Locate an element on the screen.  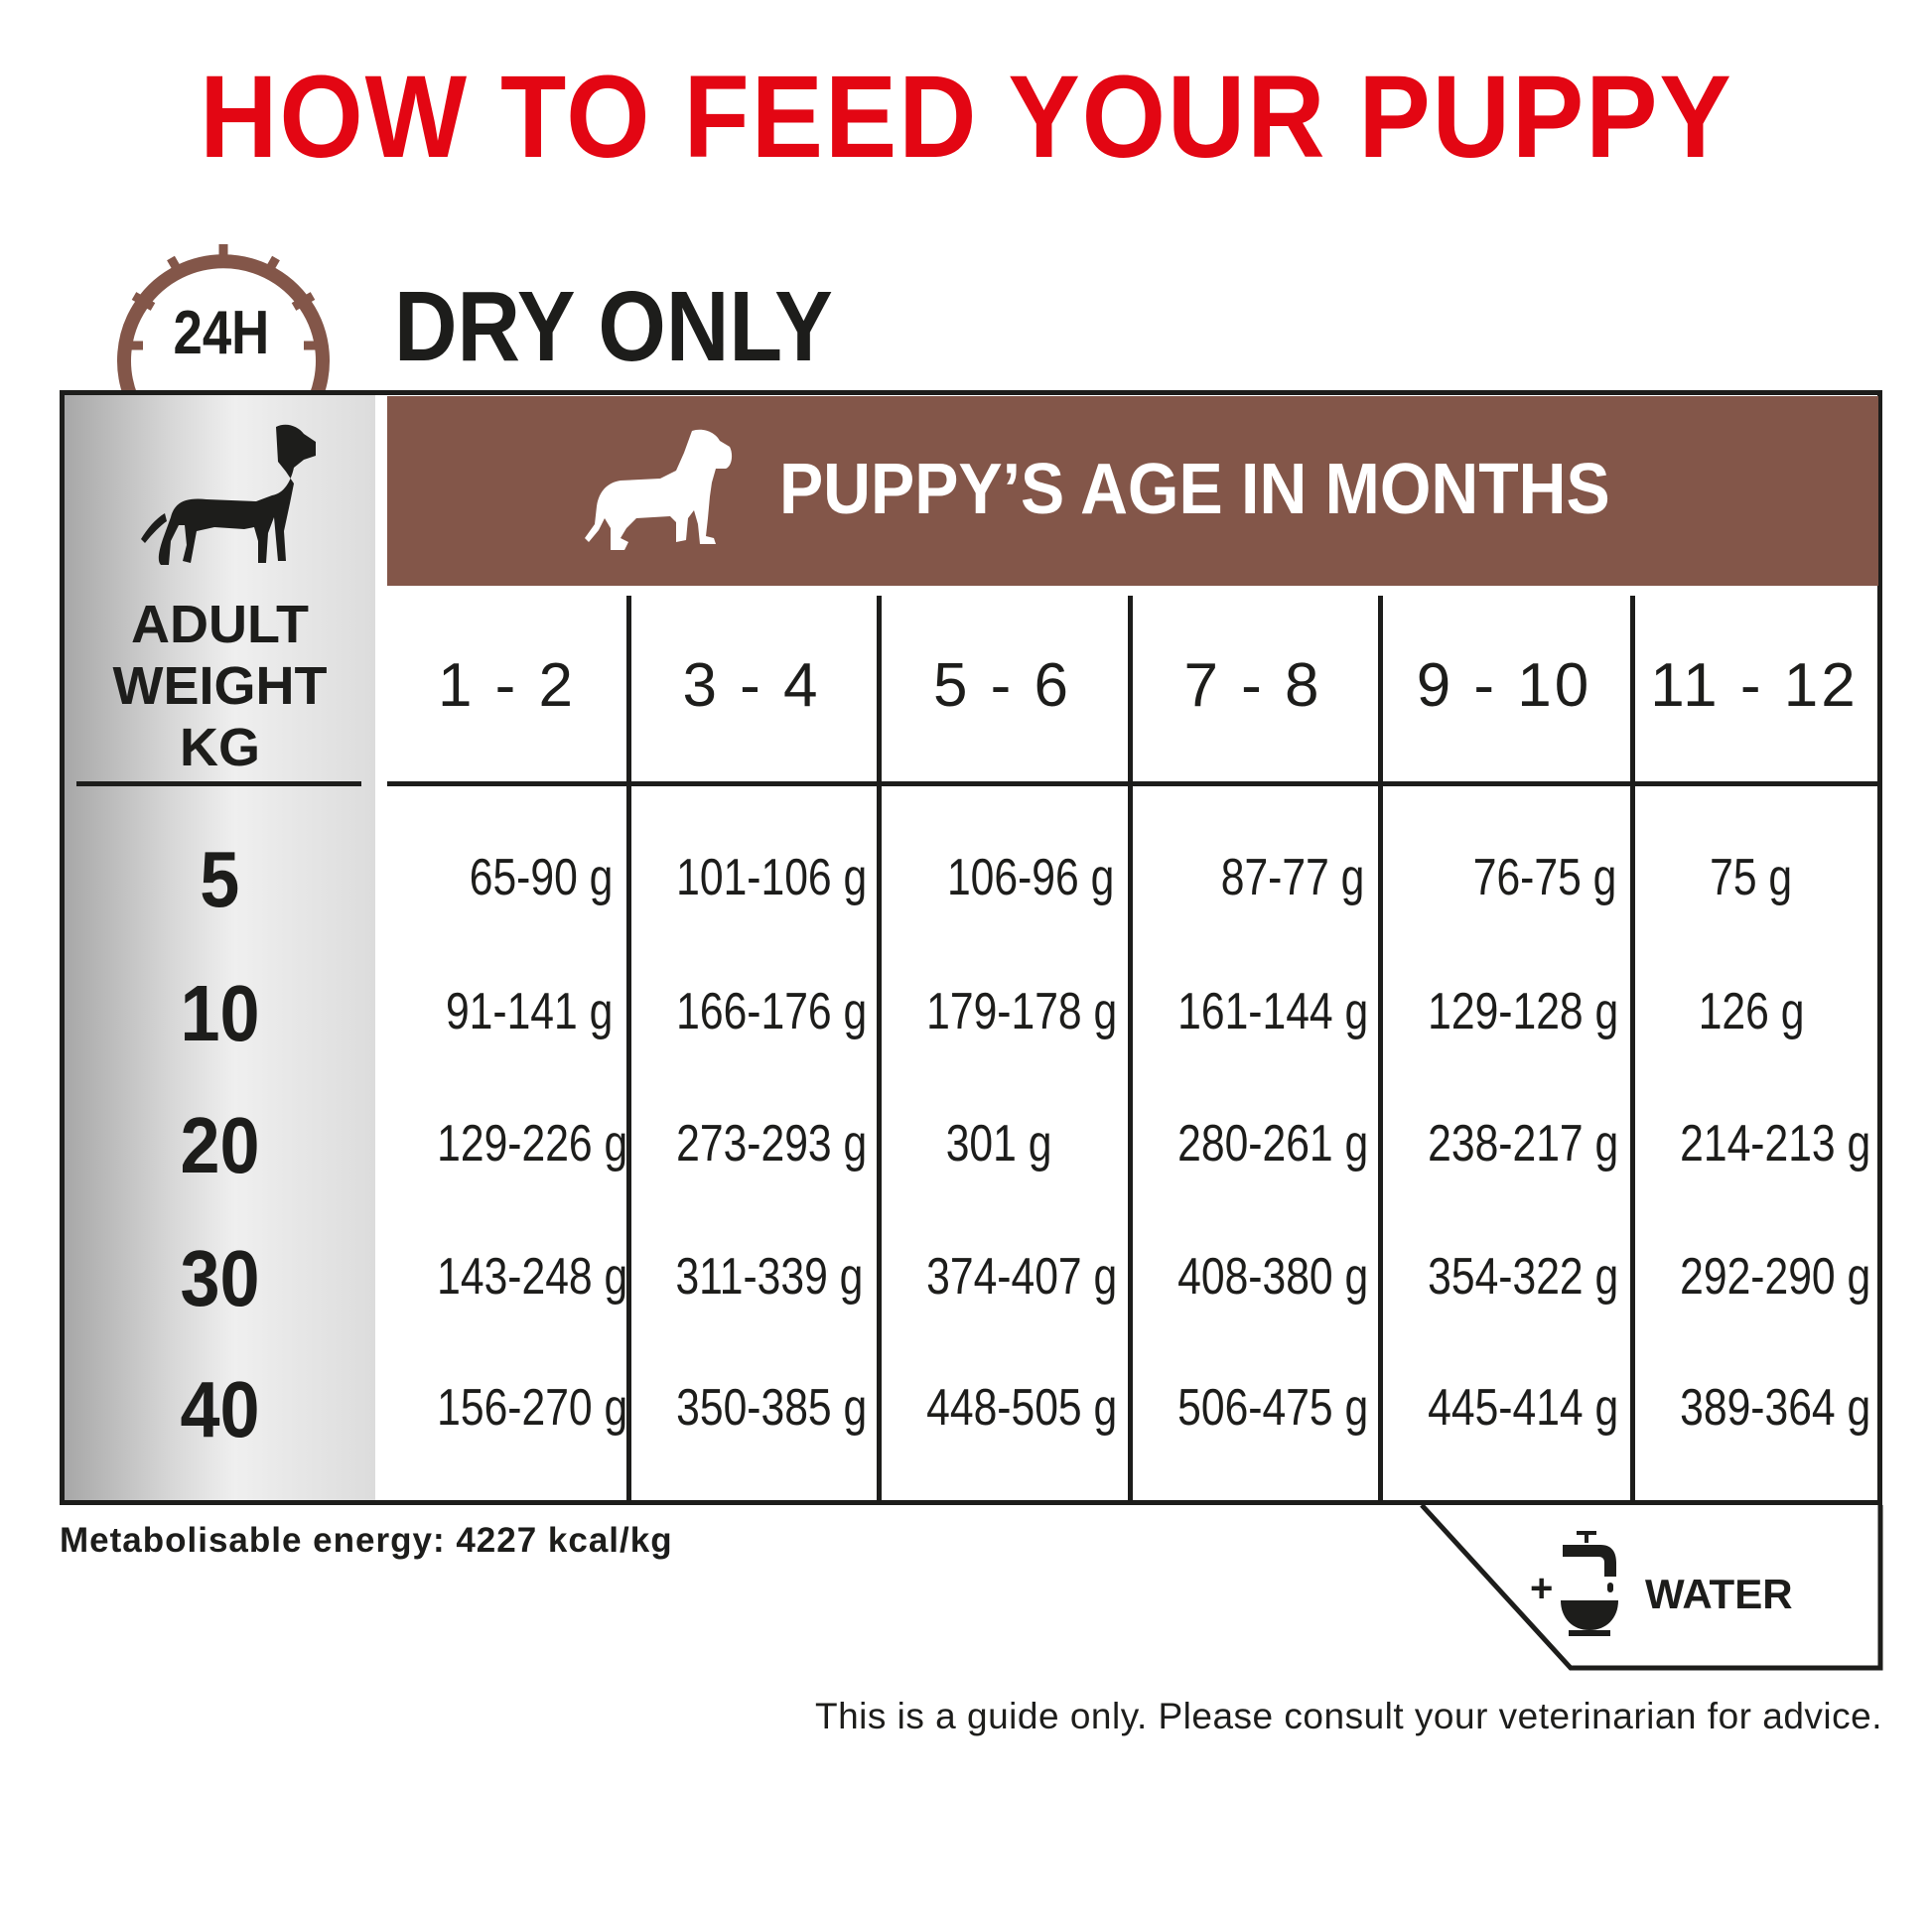
weight-value: 5 is located at coordinates (220, 880).